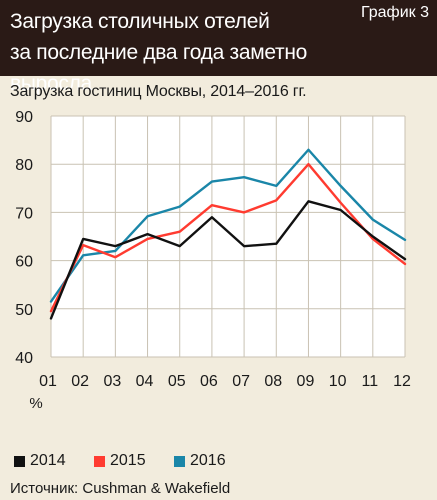 Image resolution: width=437 pixels, height=500 pixels. What do you see at coordinates (99, 461) in the screenshot?
I see `legend-swatch-2015` at bounding box center [99, 461].